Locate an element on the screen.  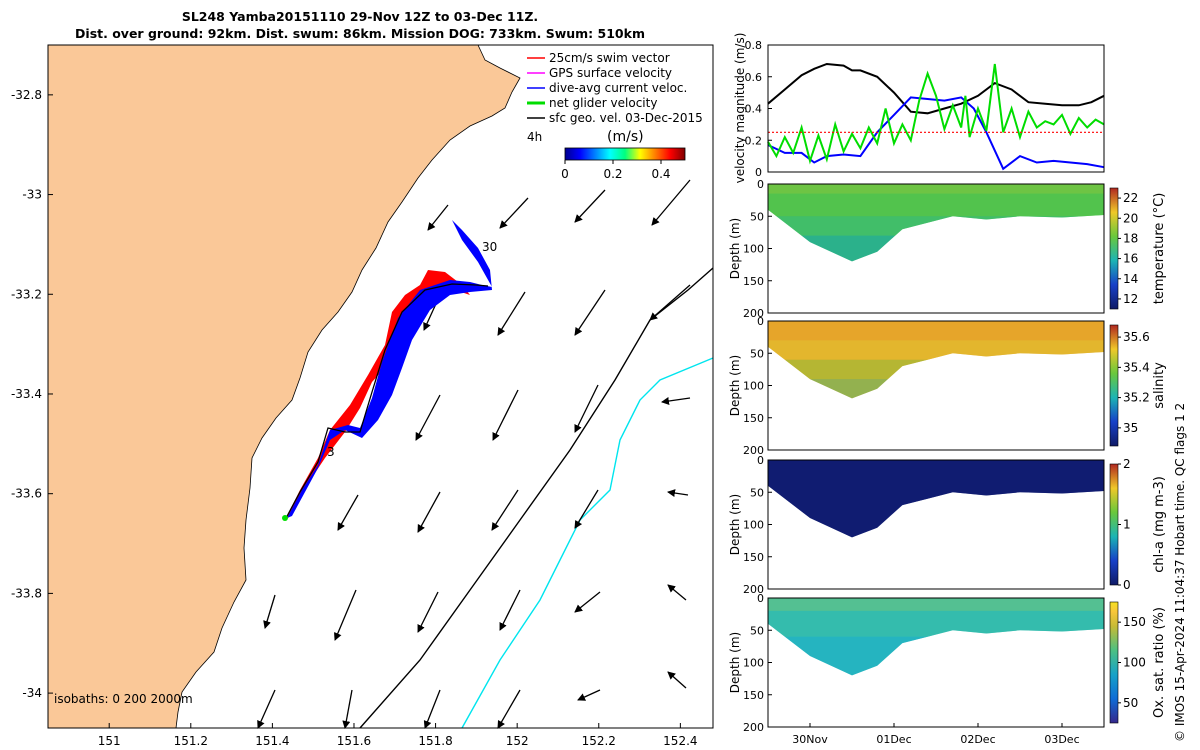
velocity-plot-area is located at coordinates (936, 108).